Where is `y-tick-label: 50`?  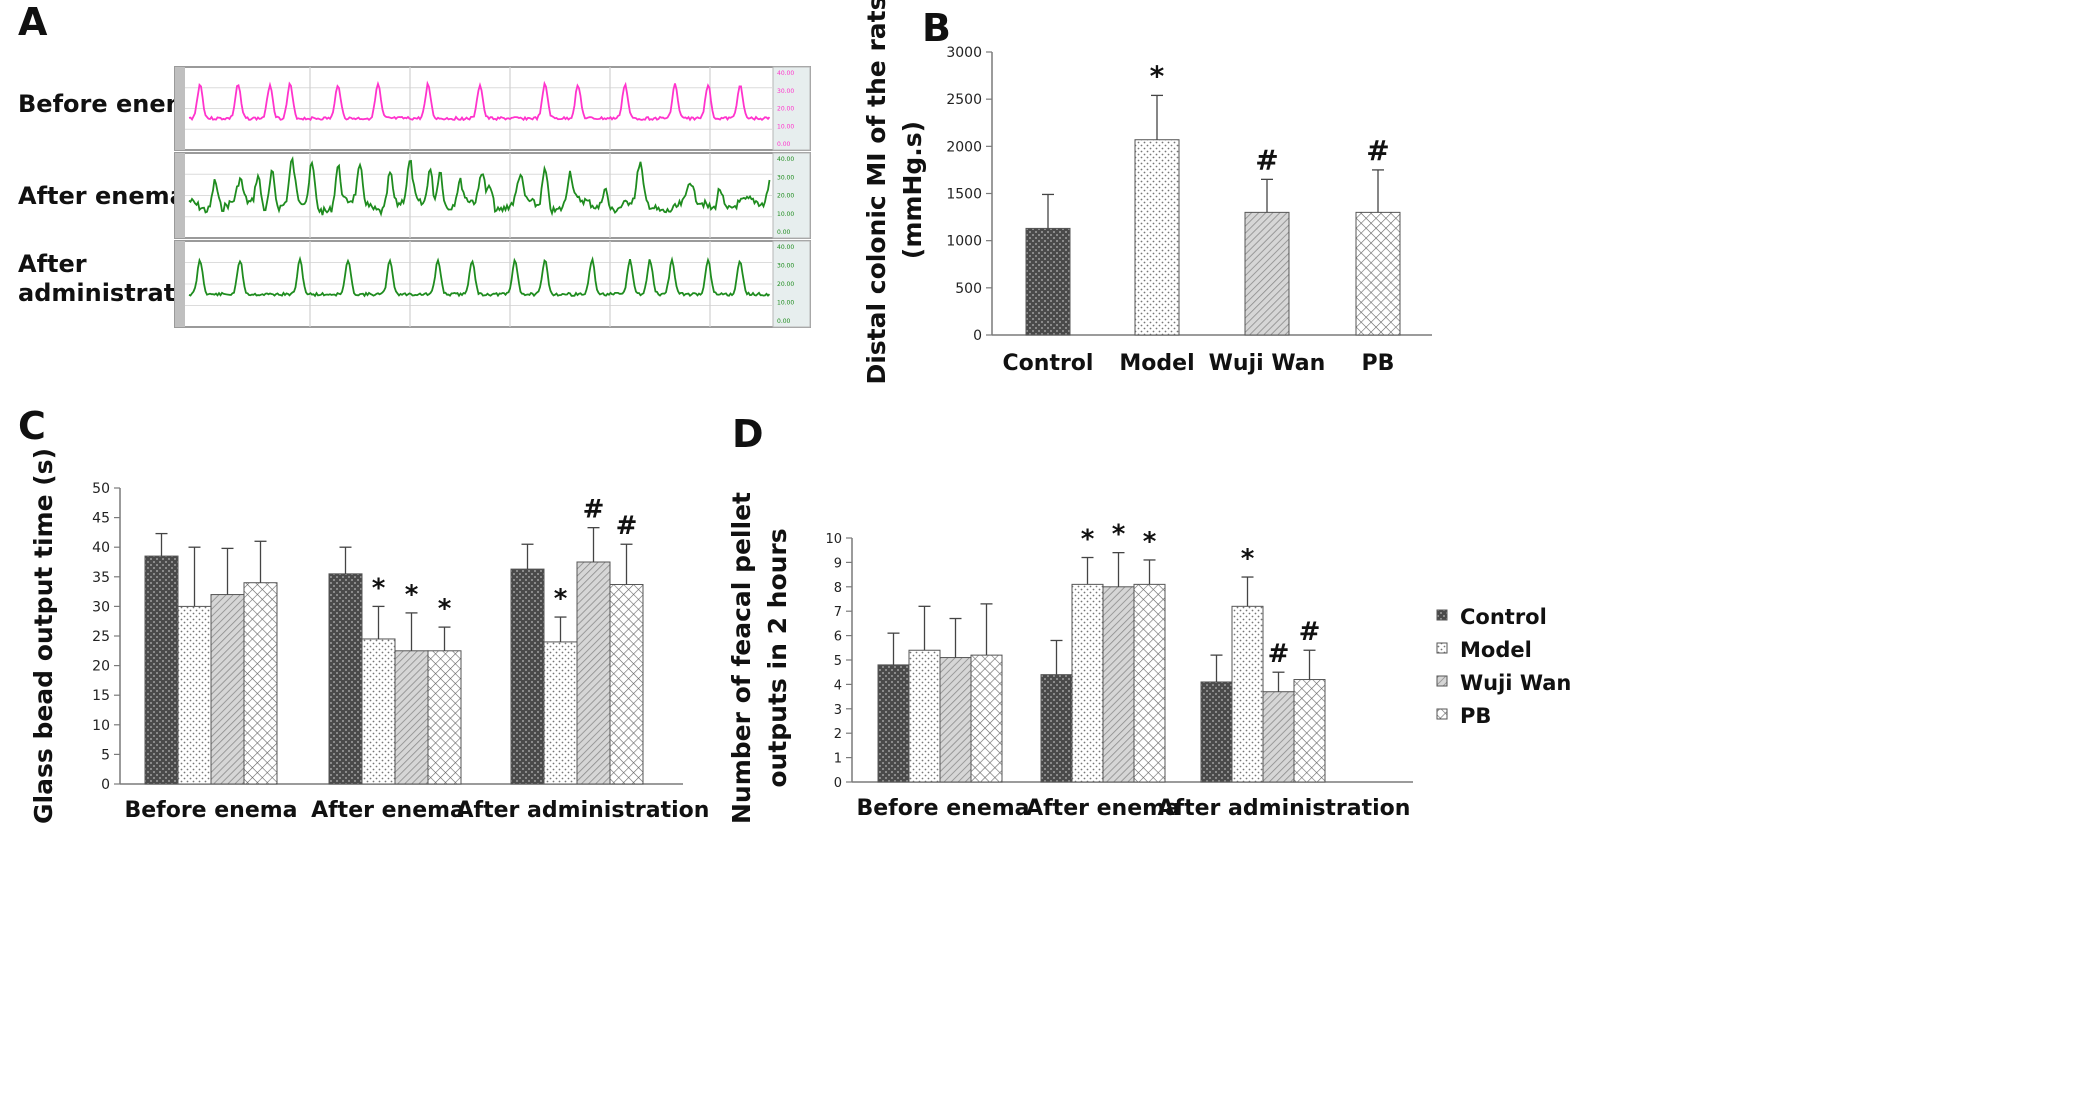
y-tick-label: 50 is located at coordinates (101, 489).